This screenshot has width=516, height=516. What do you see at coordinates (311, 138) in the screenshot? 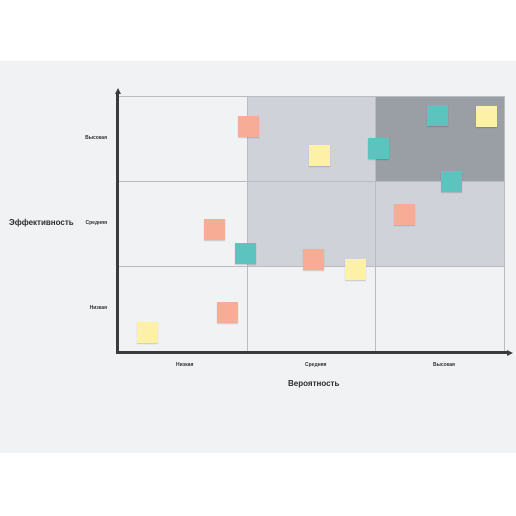
I see `zone-medium-high` at bounding box center [311, 138].